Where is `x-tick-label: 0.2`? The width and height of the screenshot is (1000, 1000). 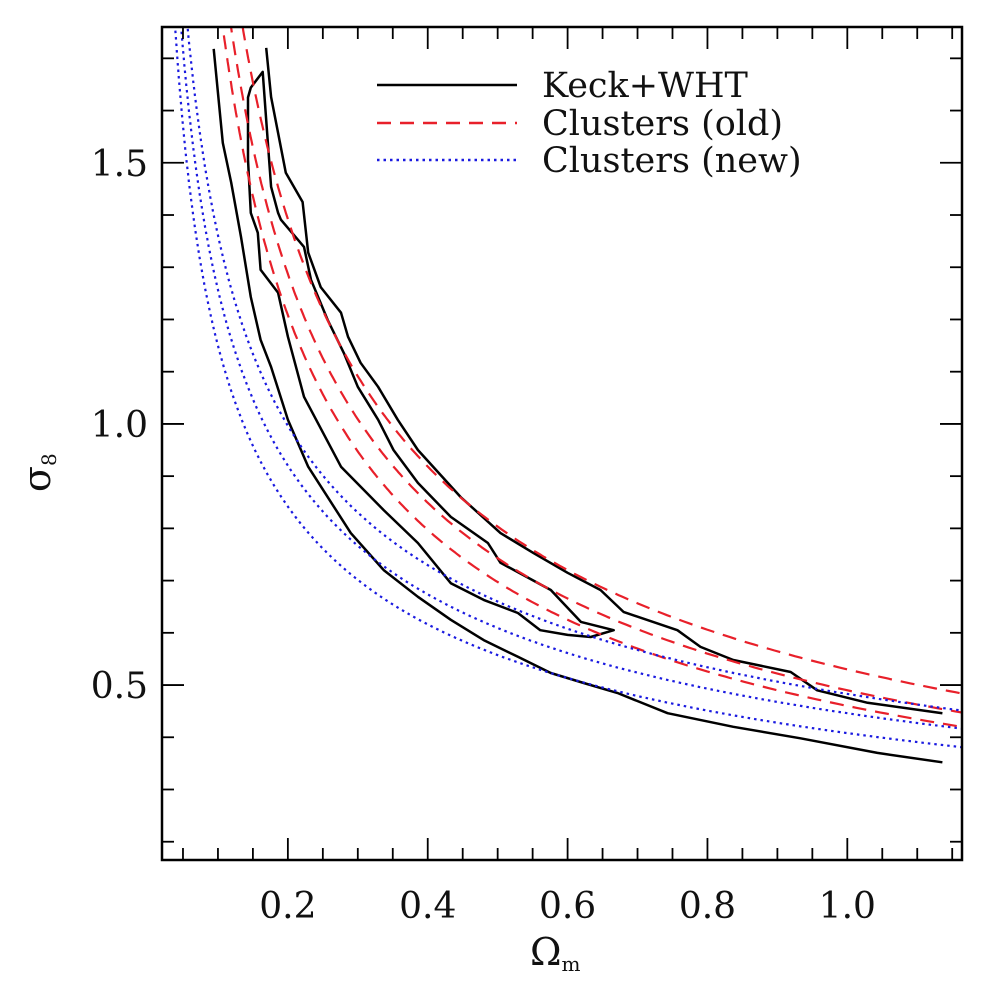
x-tick-label: 0.2 is located at coordinates (287, 906).